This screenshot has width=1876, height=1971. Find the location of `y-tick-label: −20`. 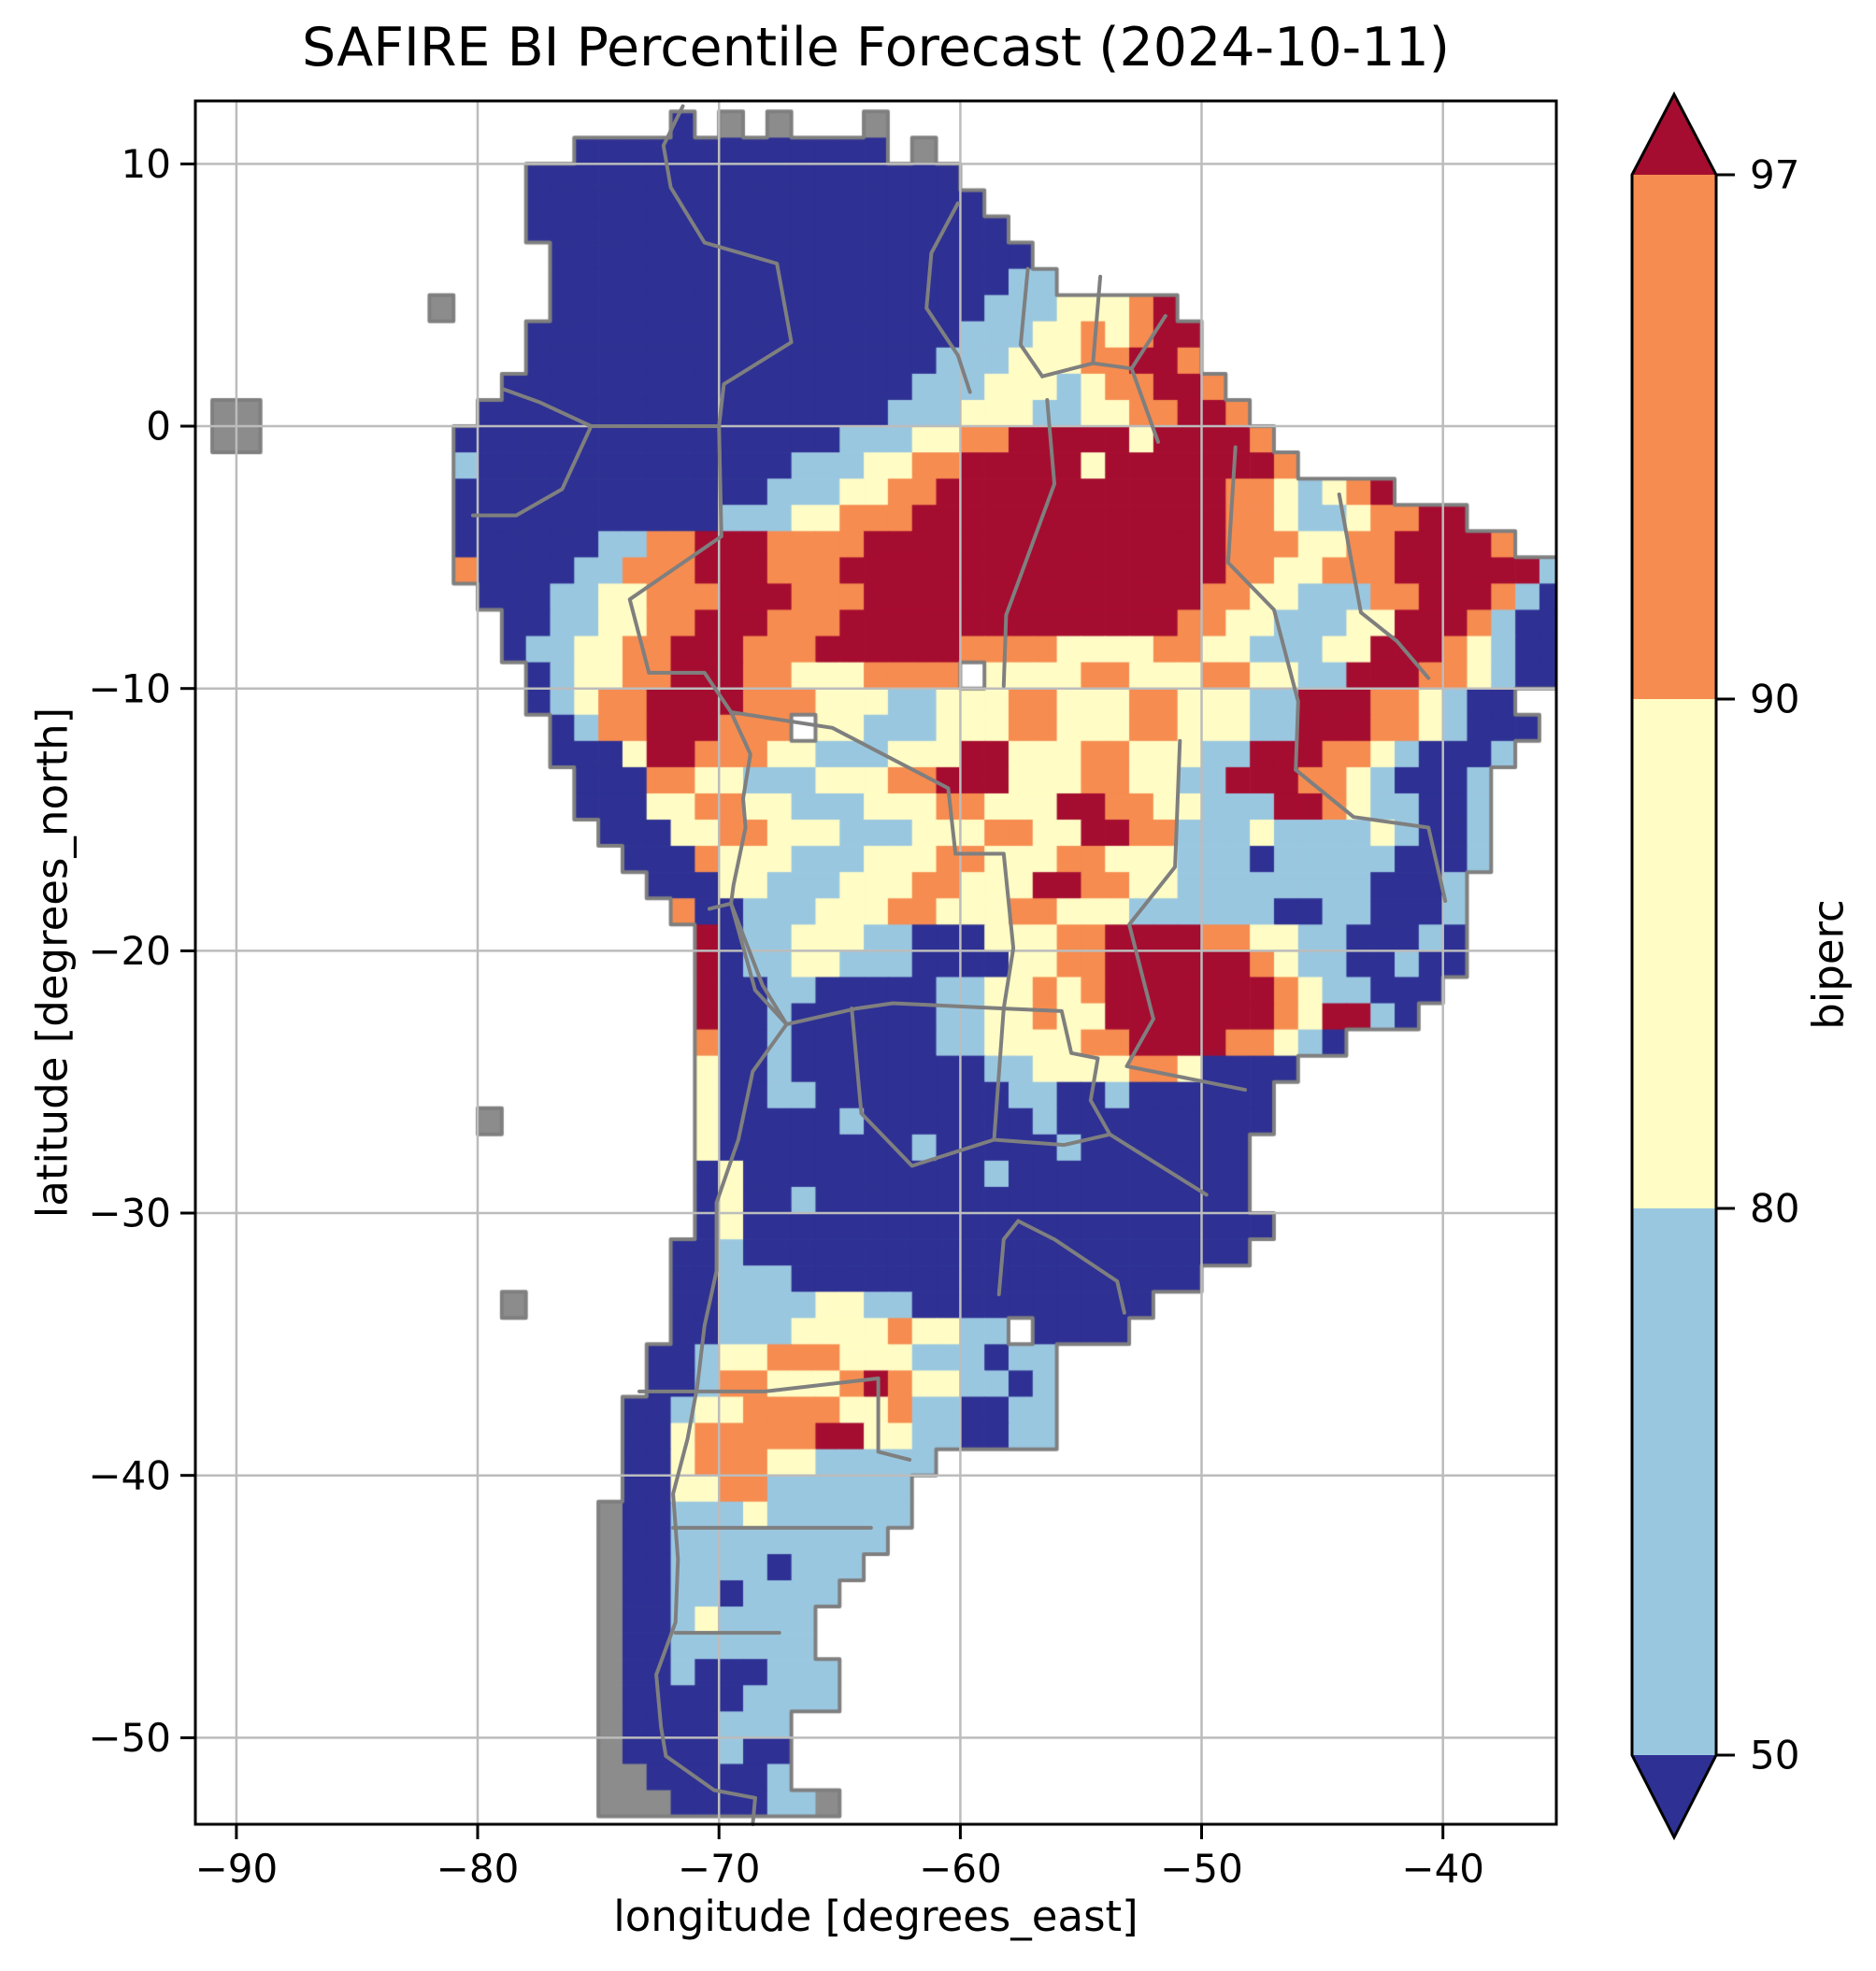

y-tick-label: −20 is located at coordinates (130, 951).